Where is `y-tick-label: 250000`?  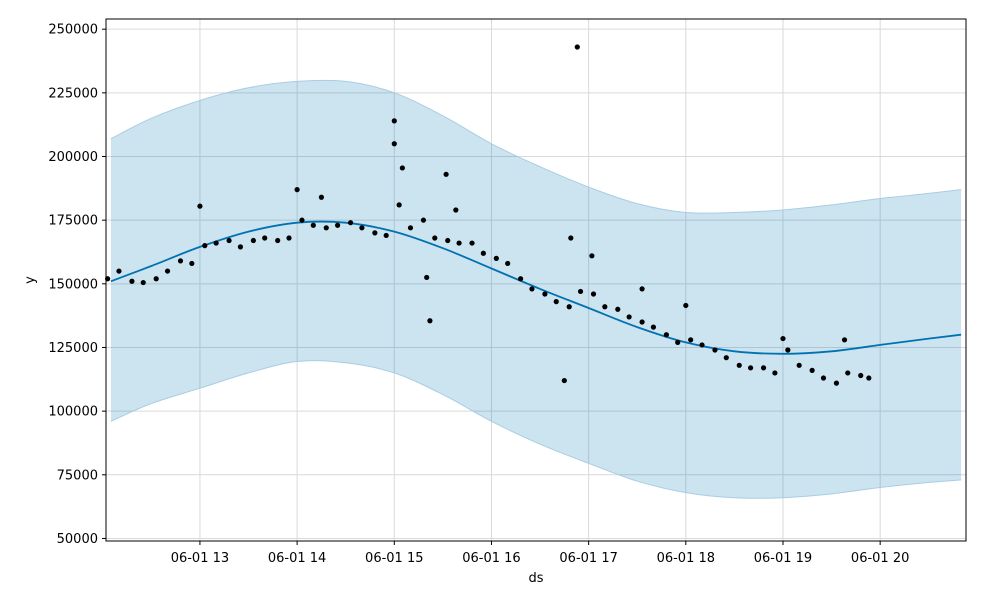
y-tick-label: 250000 is located at coordinates (73, 30).